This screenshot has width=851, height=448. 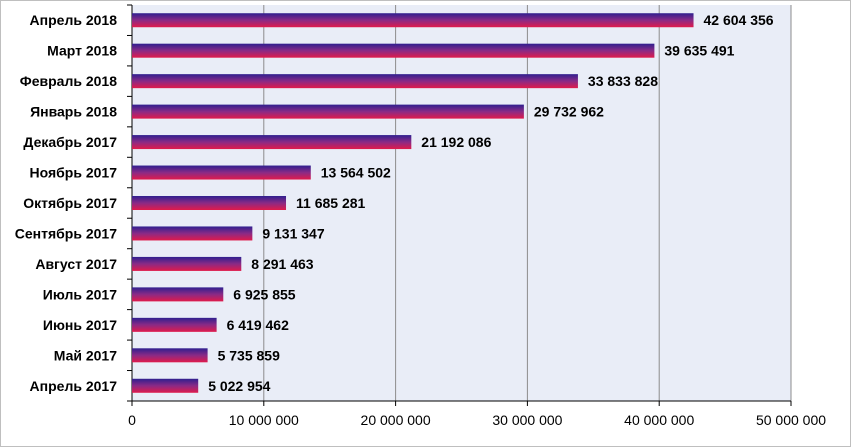 I want to click on x-tick-label: 50 000 000, so click(x=791, y=420).